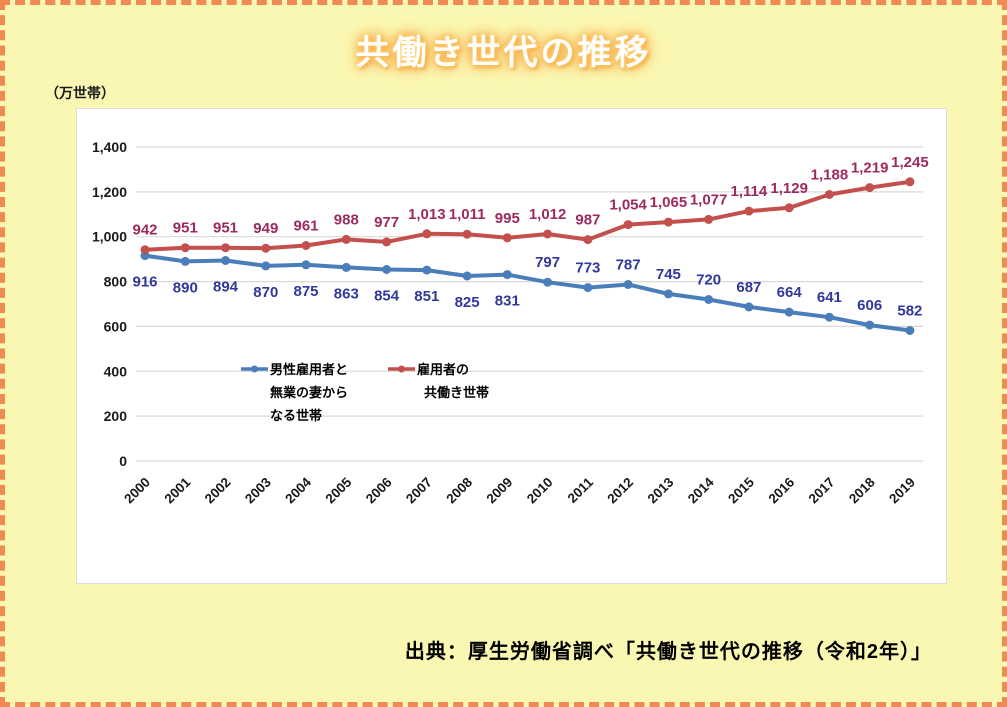  Describe the element at coordinates (669, 202) in the screenshot. I see `data-label: 1,065` at that location.